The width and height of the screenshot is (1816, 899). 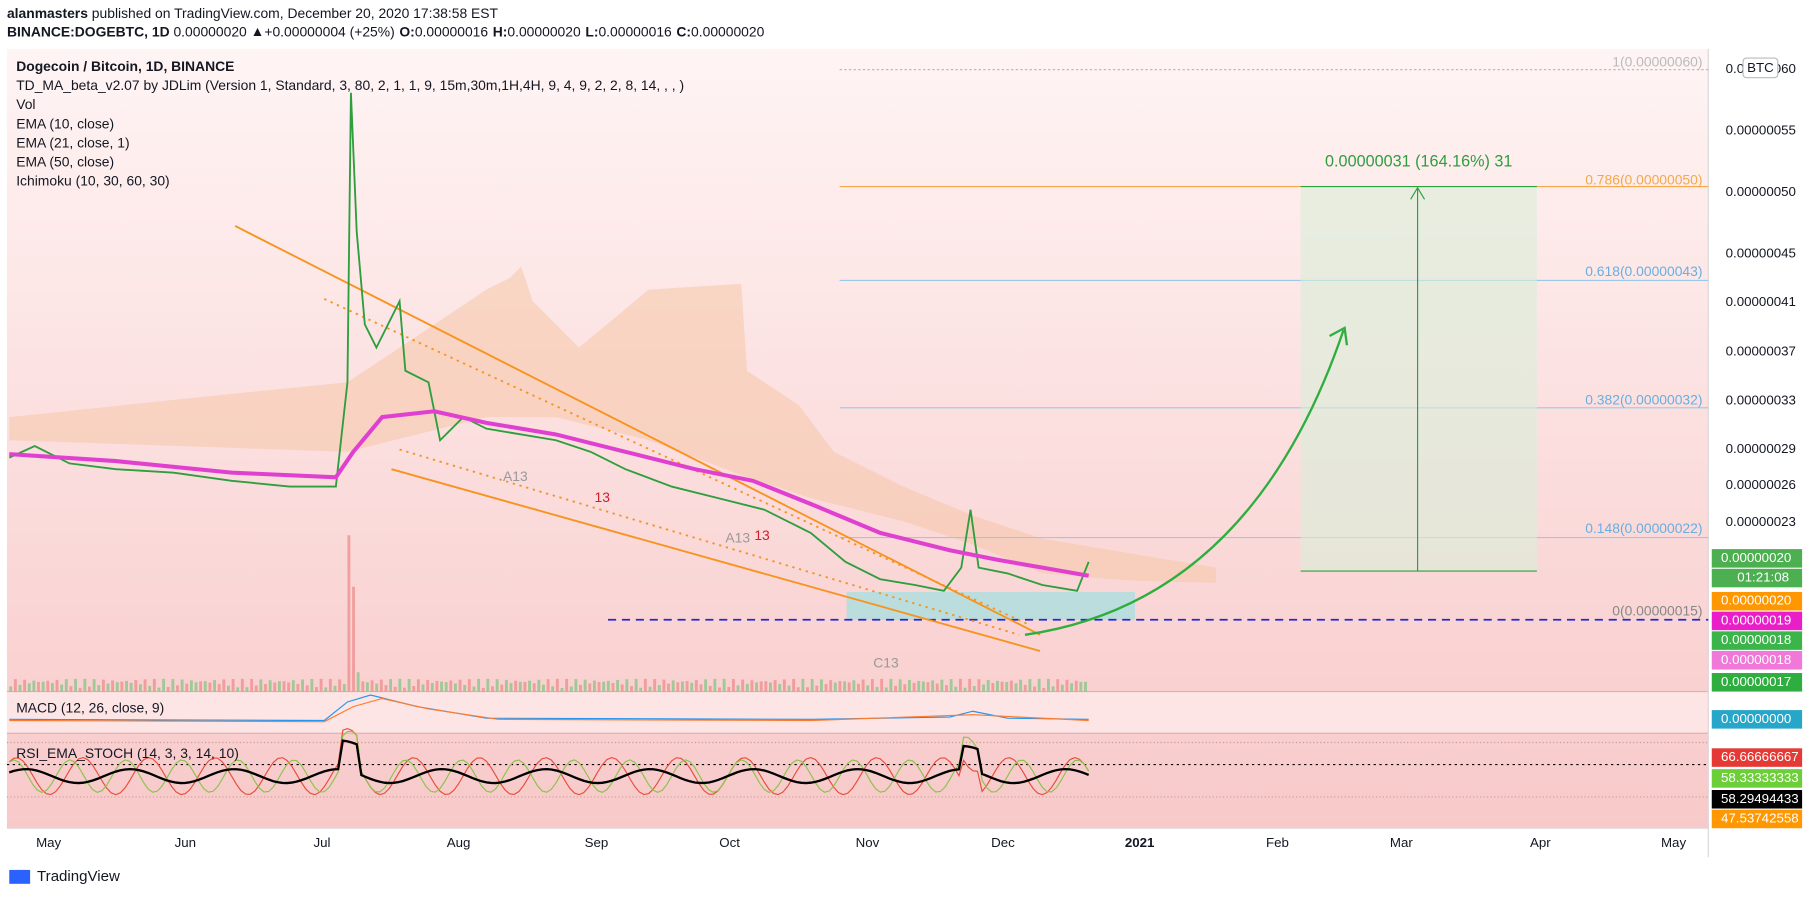 What do you see at coordinates (78, 876) in the screenshot?
I see `footer-brand: TradingView` at bounding box center [78, 876].